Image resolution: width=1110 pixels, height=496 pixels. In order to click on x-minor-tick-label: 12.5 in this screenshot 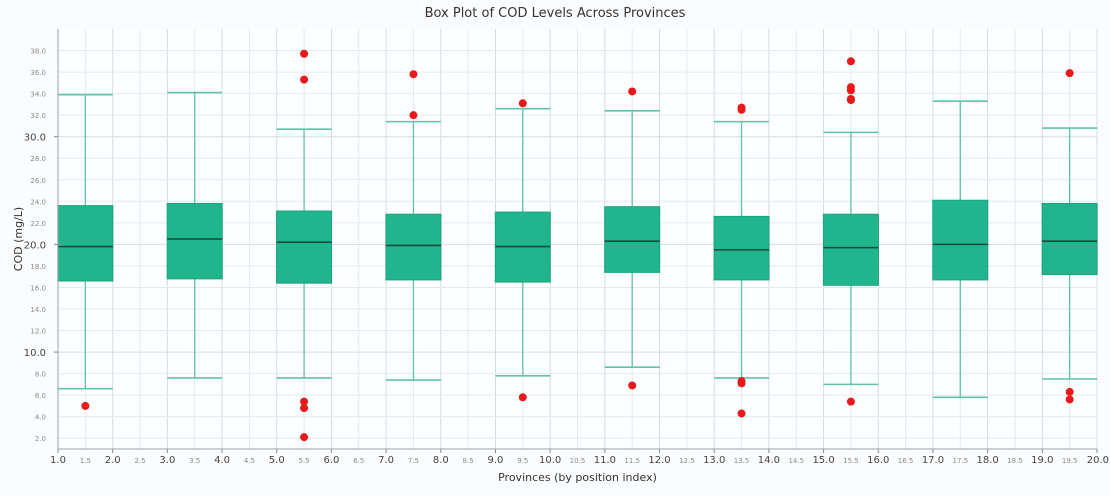, I will do `click(687, 461)`.